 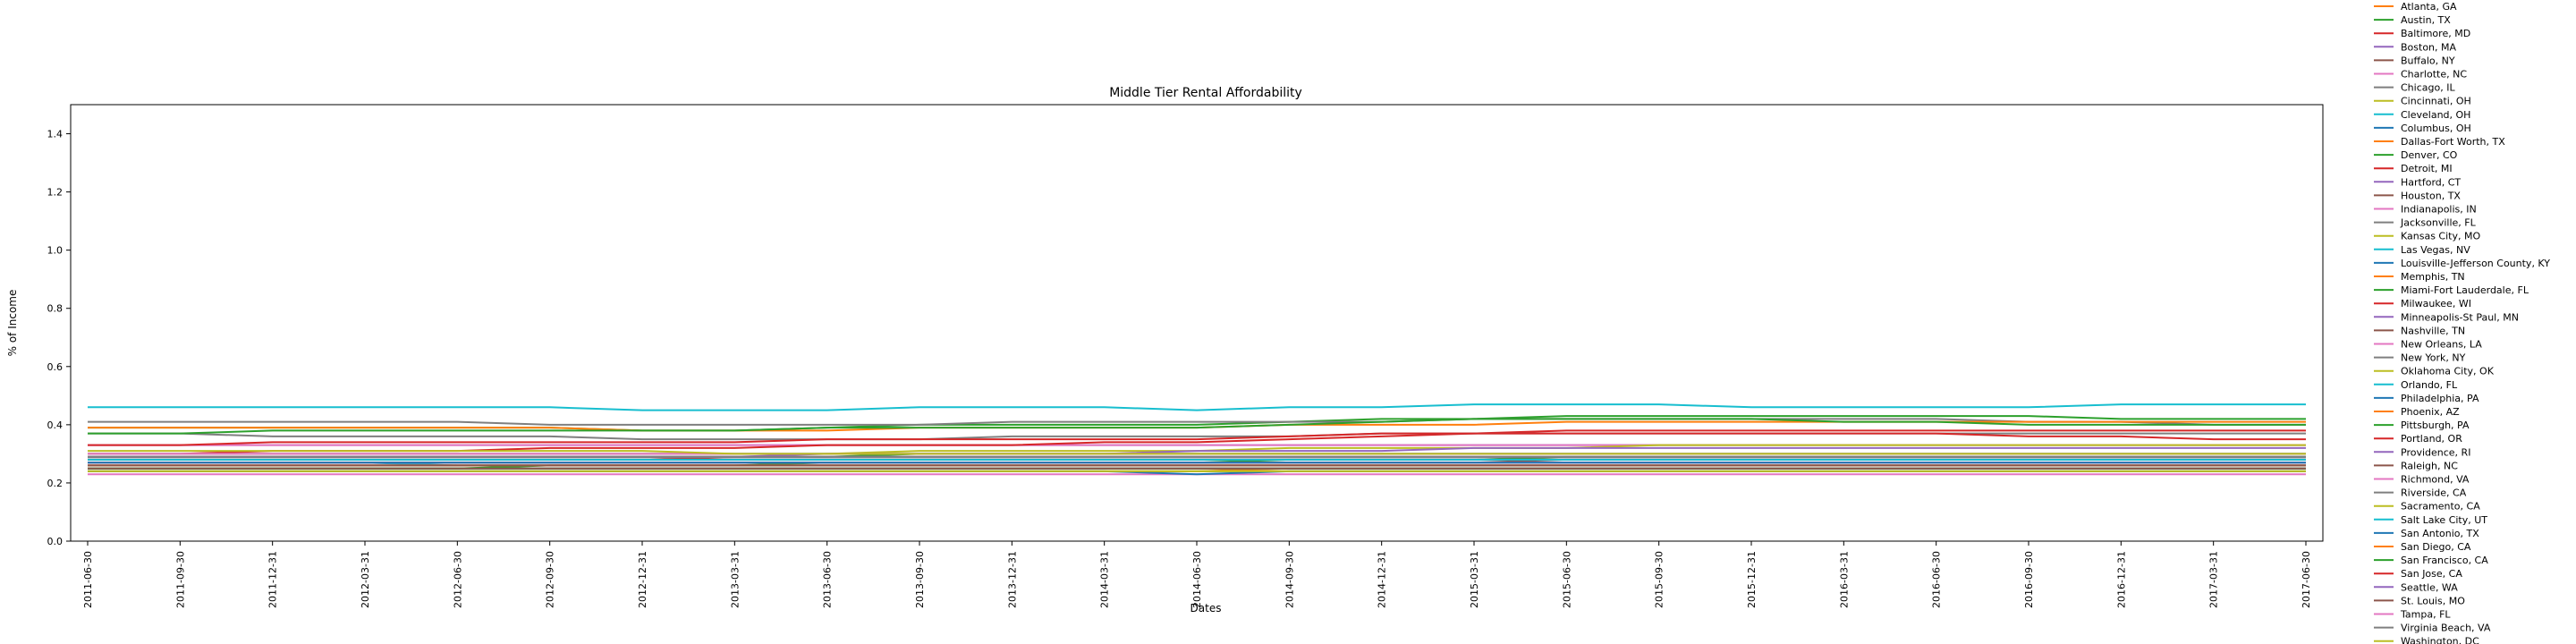 What do you see at coordinates (2428, 88) in the screenshot?
I see `legend-label: Chicago, IL` at bounding box center [2428, 88].